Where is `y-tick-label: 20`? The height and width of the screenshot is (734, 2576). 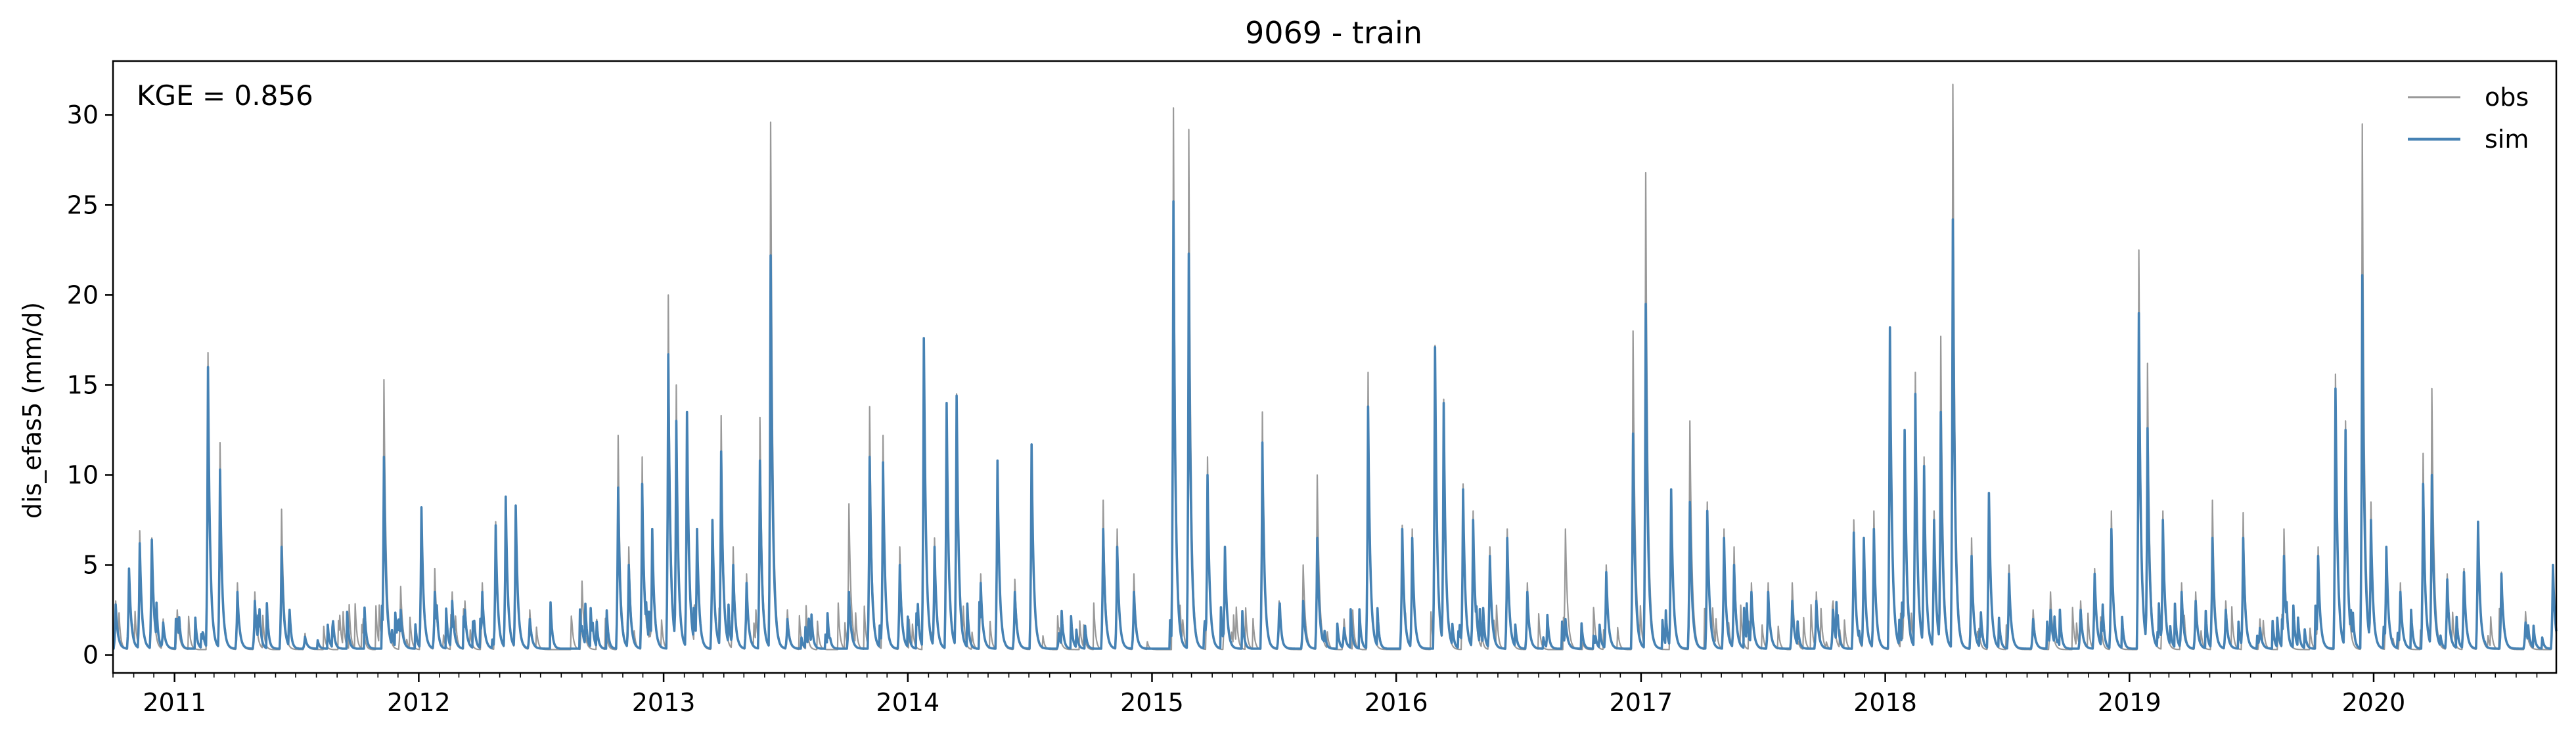
y-tick-label: 20 is located at coordinates (83, 294).